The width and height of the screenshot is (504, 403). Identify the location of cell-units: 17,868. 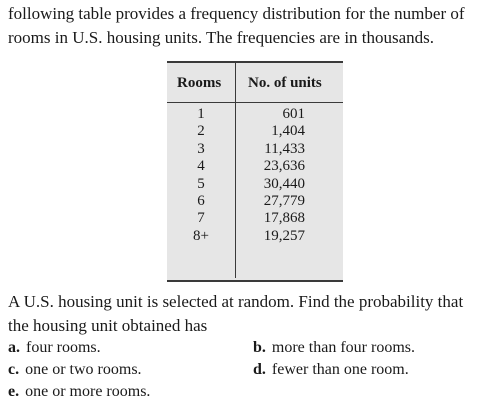
(284, 218).